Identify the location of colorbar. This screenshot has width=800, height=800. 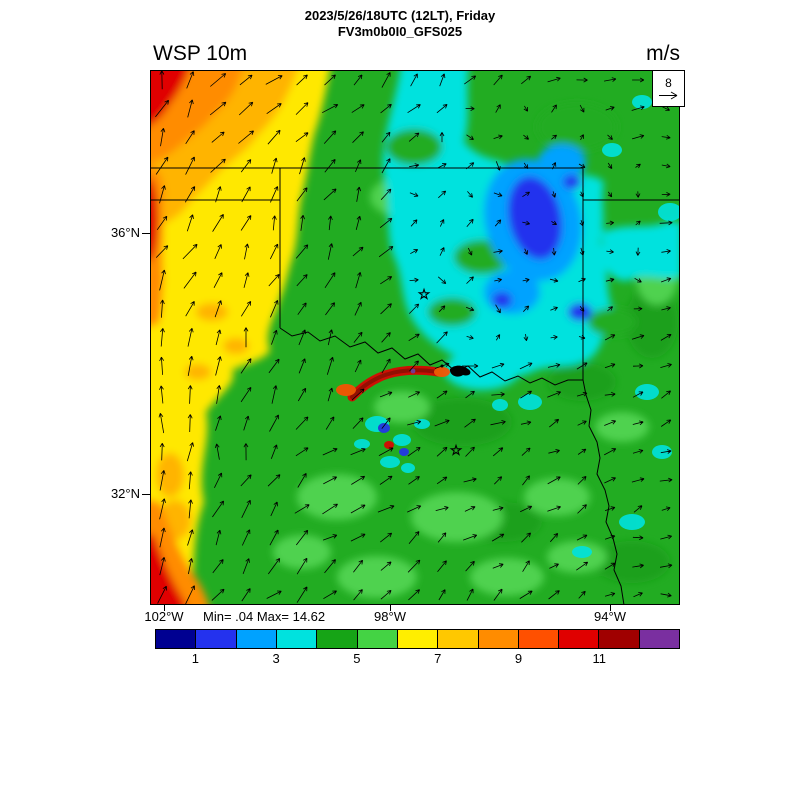
(417, 639).